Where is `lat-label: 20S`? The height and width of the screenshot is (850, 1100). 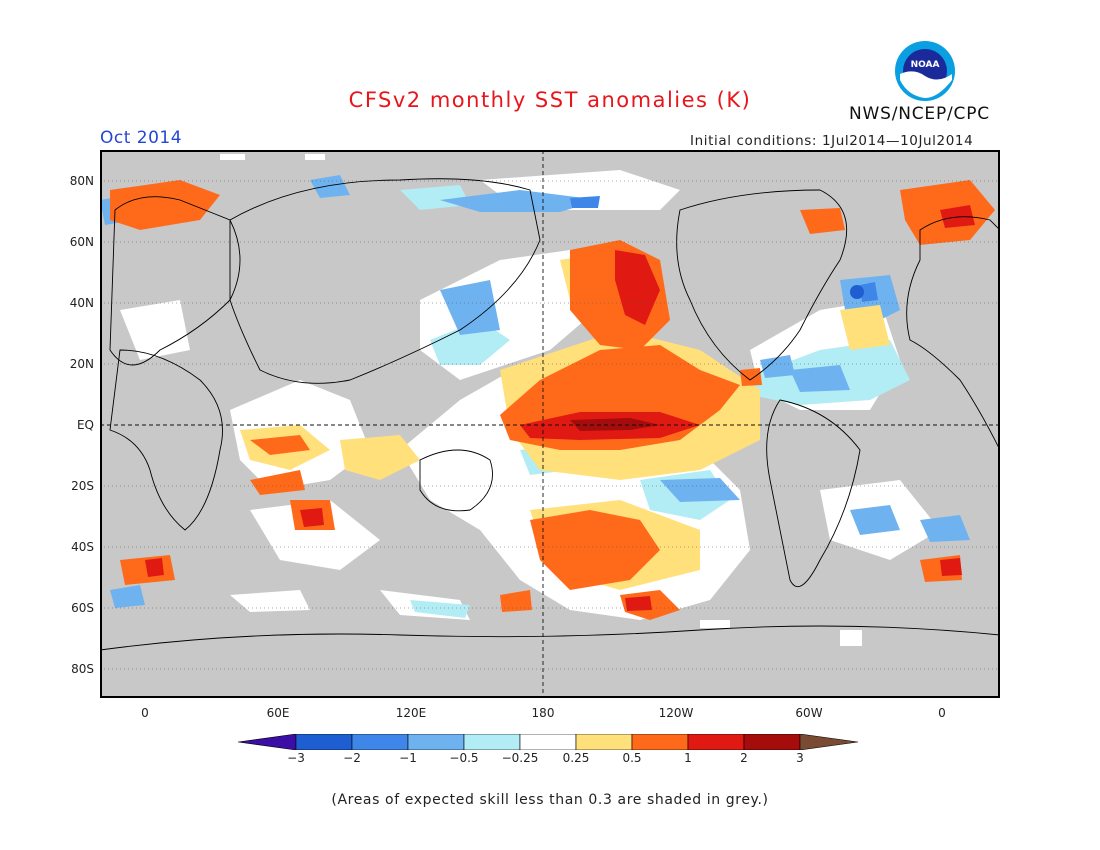 lat-label: 20S is located at coordinates (82, 486).